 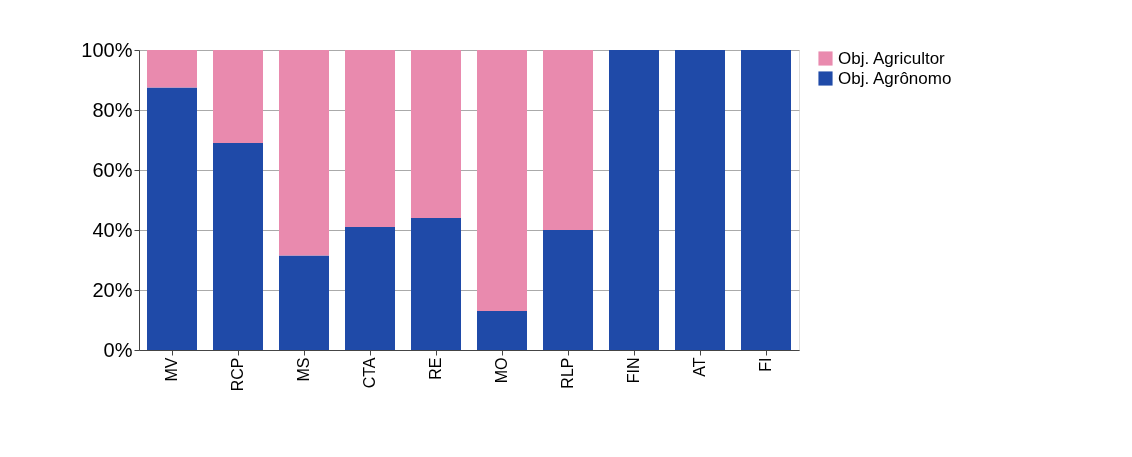 I want to click on y-tick-label: 40%, so click(x=112, y=229).